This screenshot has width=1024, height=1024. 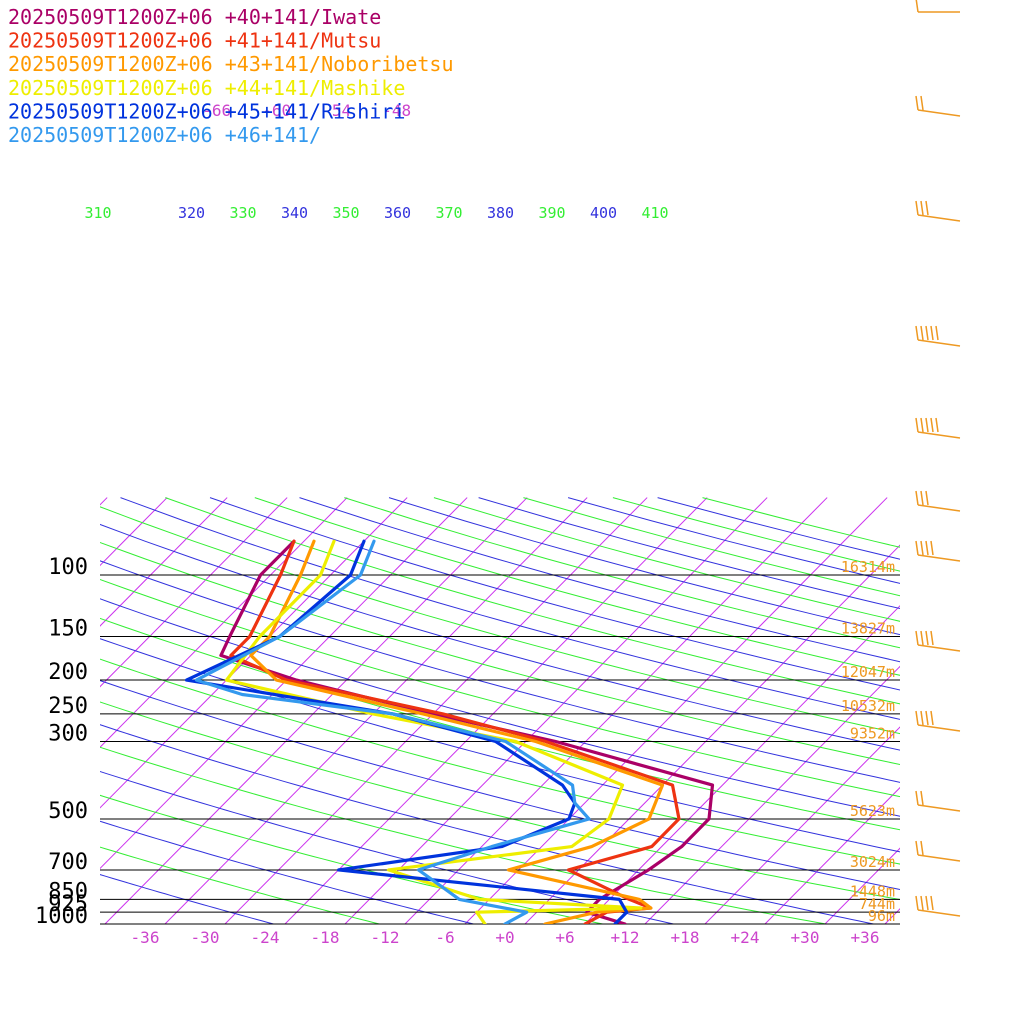 I want to click on height-label: 1448m, so click(x=872, y=891).